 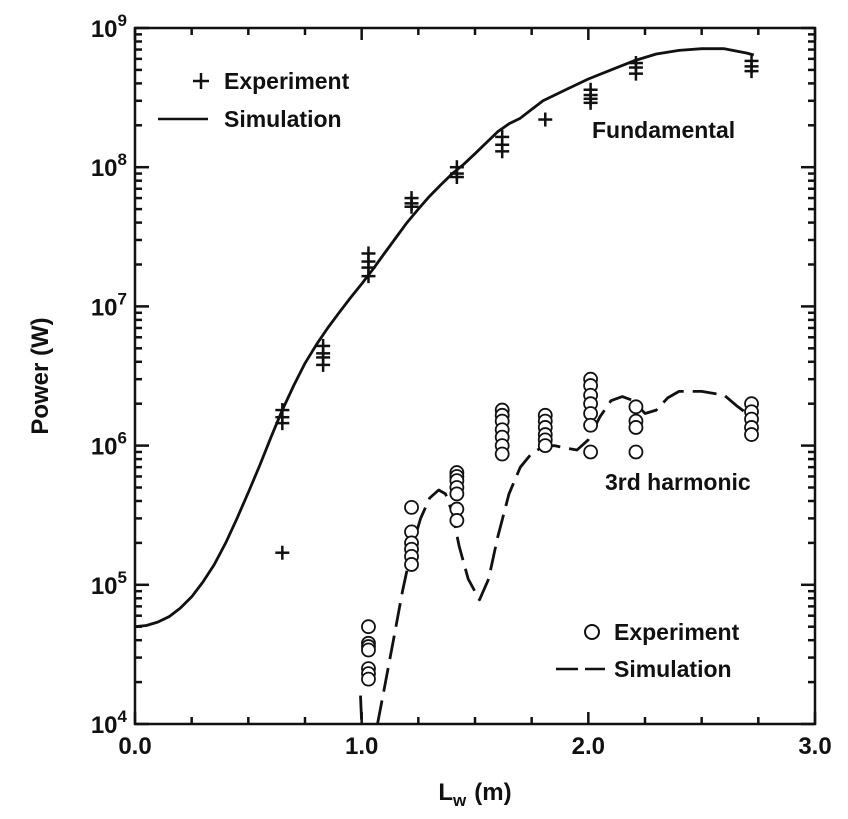 What do you see at coordinates (492, 792) in the screenshot?
I see `x-axis-label-unit: (m)` at bounding box center [492, 792].